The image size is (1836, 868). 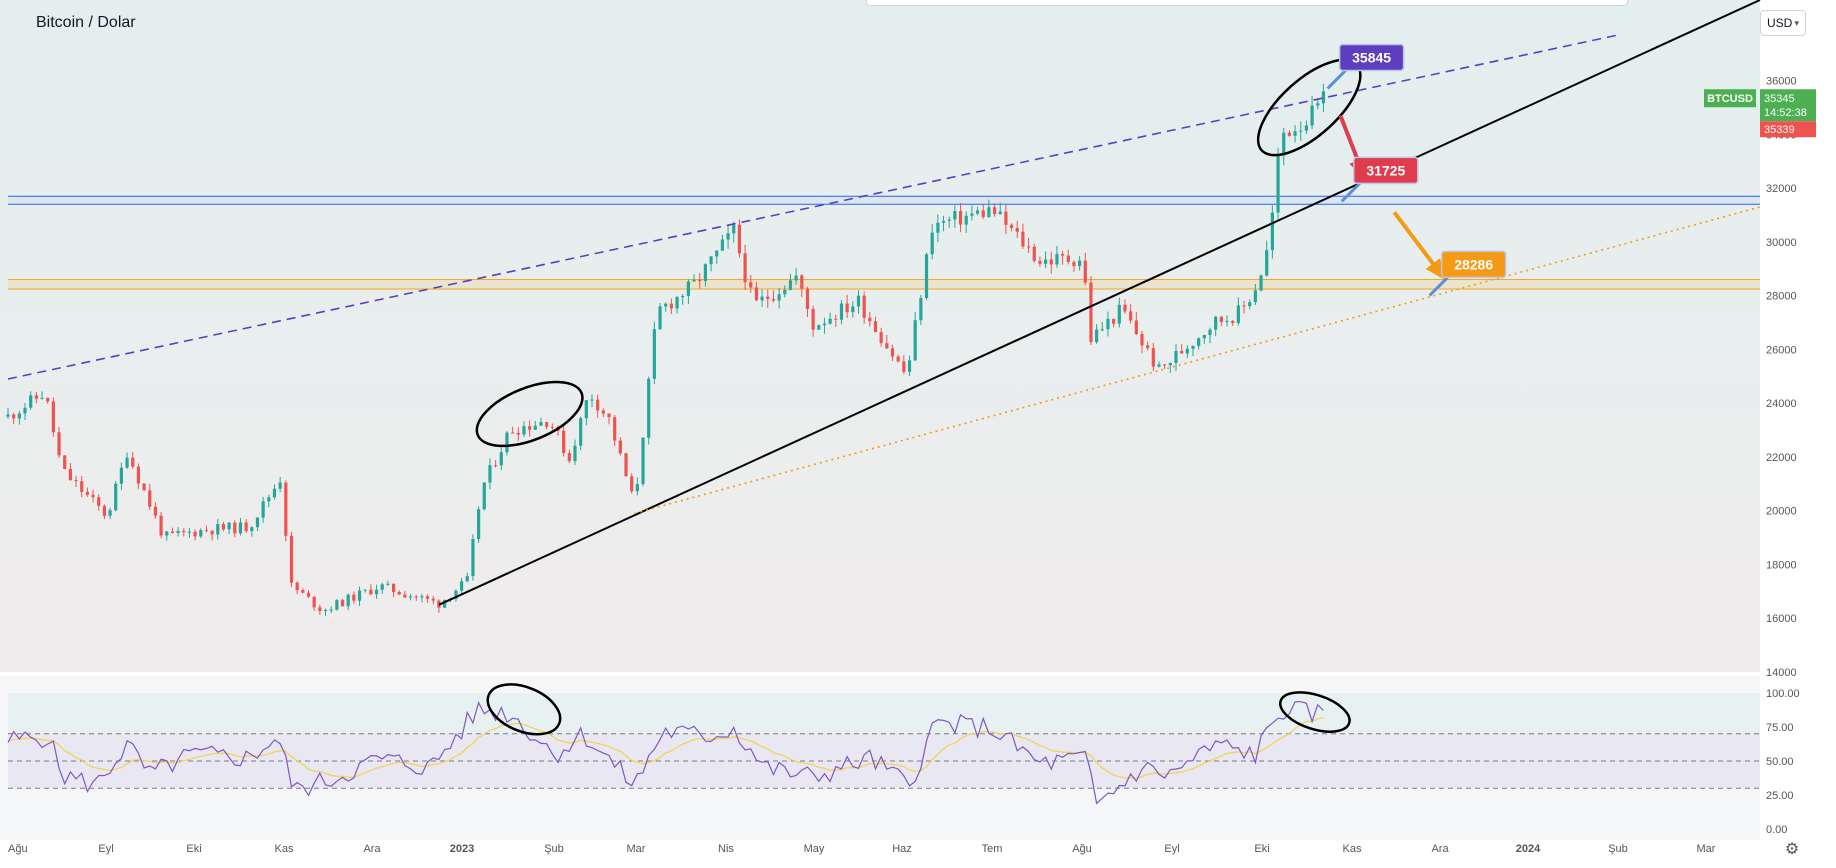 What do you see at coordinates (1467, 273) in the screenshot?
I see `annotation-tag-2: 28286` at bounding box center [1467, 273].